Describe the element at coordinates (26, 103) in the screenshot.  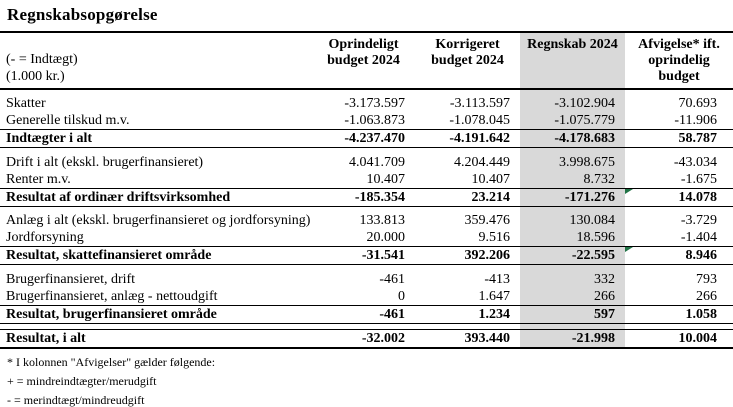
I see `row-label: Skatter` at that location.